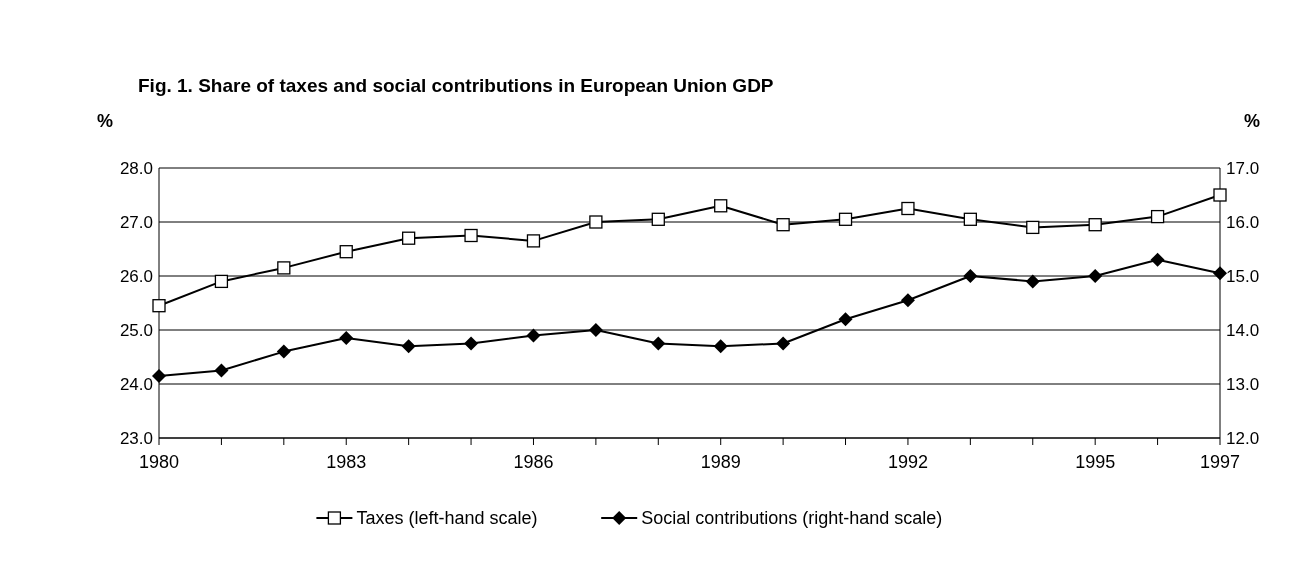 The height and width of the screenshot is (577, 1300). Describe the element at coordinates (136, 384) in the screenshot. I see `y-tick-label: 24.0` at that location.